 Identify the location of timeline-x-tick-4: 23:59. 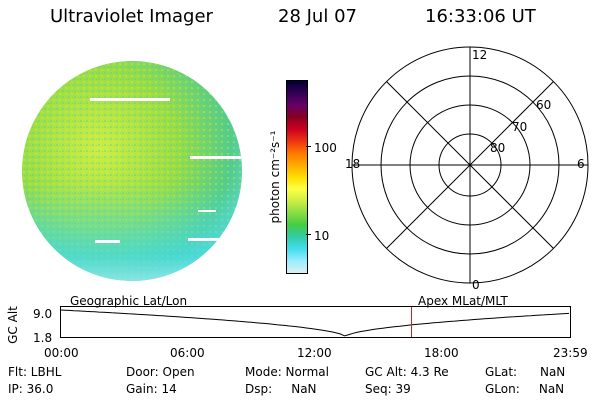
(570, 353).